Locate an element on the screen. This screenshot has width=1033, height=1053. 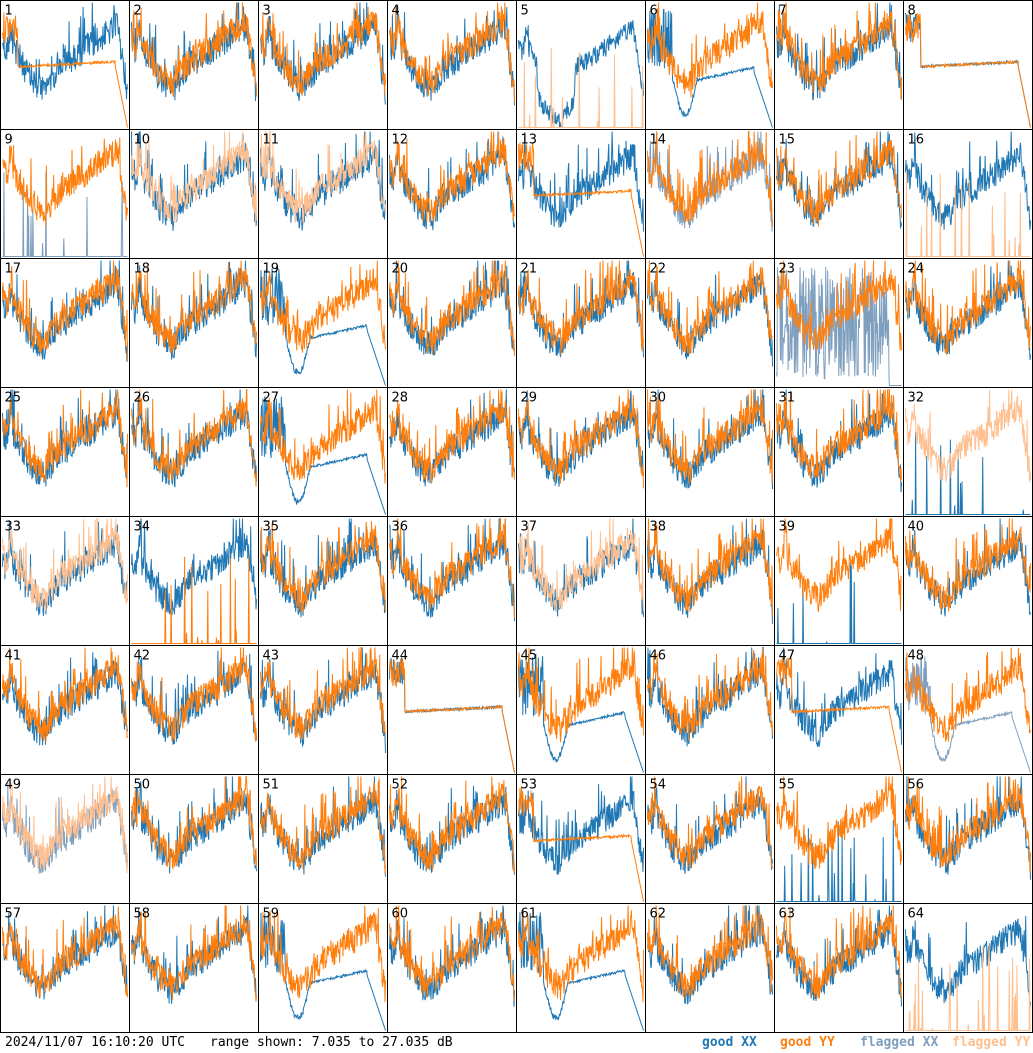
panel-46: 46 is located at coordinates (710, 710).